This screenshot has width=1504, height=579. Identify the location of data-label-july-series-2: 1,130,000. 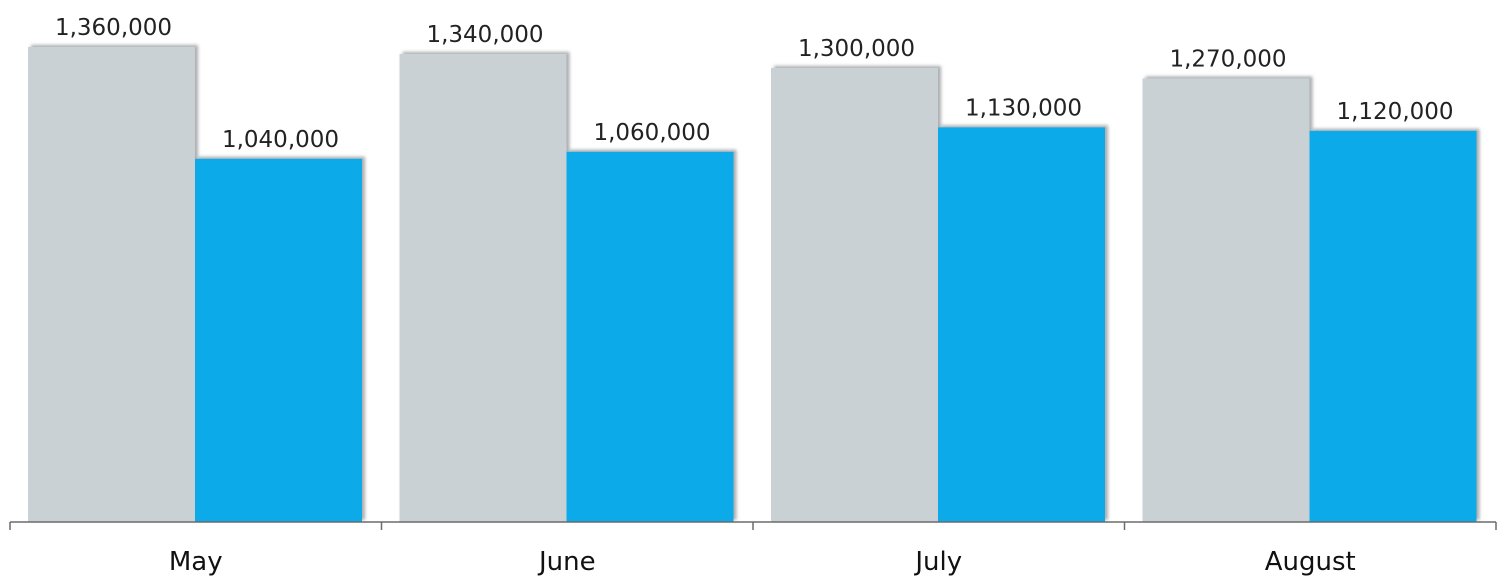
(1023, 108).